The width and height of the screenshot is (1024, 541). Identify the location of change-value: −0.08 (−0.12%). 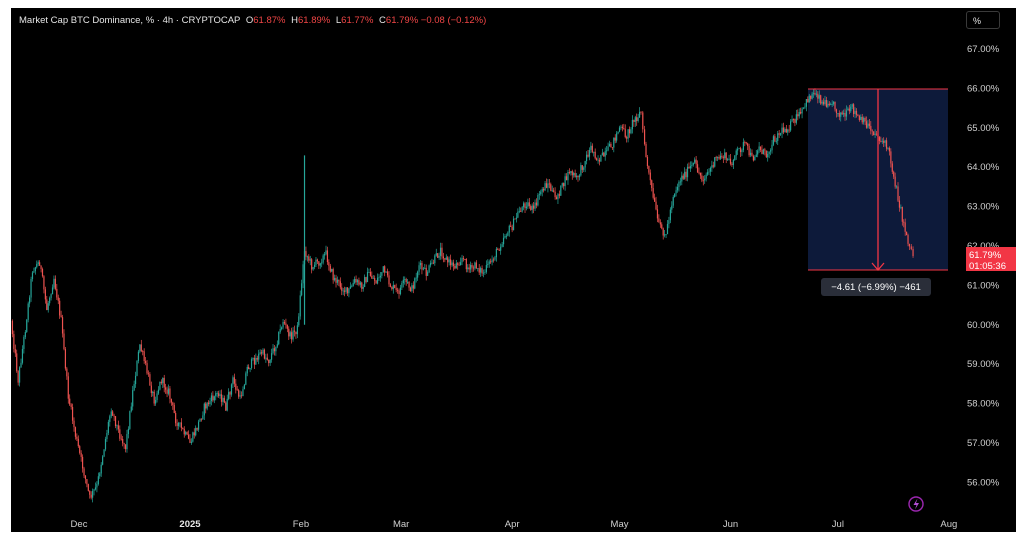
(453, 20).